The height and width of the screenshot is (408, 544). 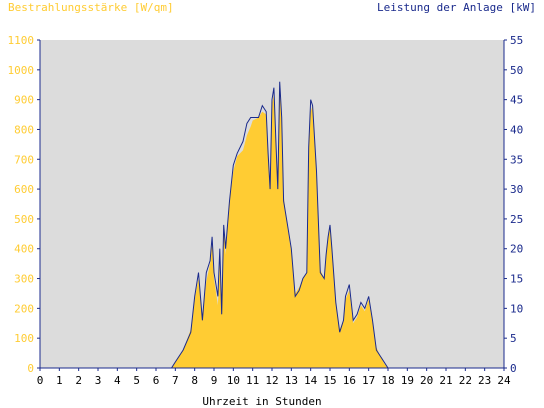 I want to click on right-tick-label: 15, so click(x=516, y=279).